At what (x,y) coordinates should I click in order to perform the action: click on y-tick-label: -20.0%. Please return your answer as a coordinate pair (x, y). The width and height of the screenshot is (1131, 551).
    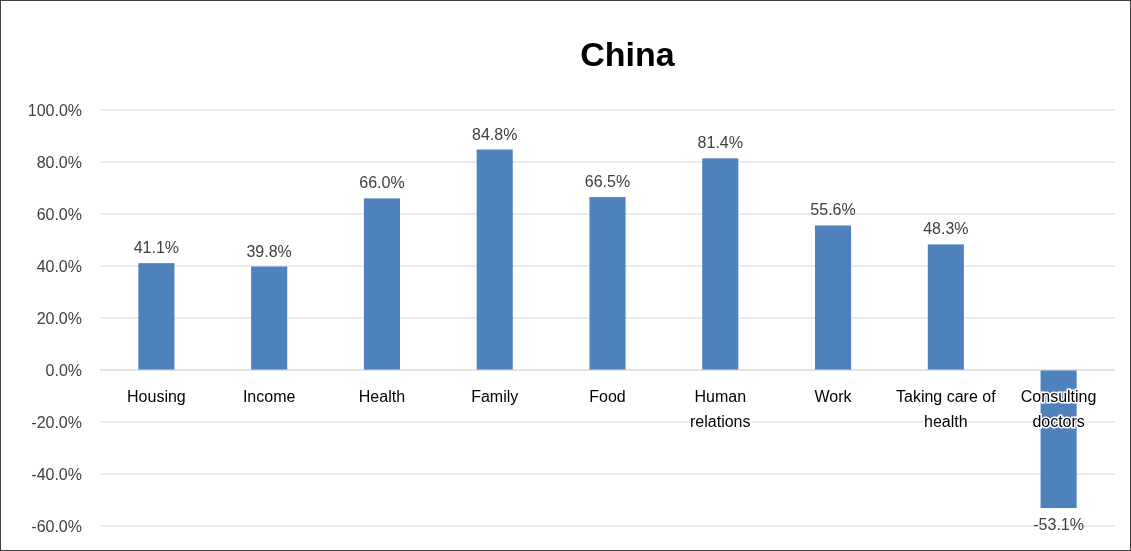
    Looking at the image, I should click on (56, 422).